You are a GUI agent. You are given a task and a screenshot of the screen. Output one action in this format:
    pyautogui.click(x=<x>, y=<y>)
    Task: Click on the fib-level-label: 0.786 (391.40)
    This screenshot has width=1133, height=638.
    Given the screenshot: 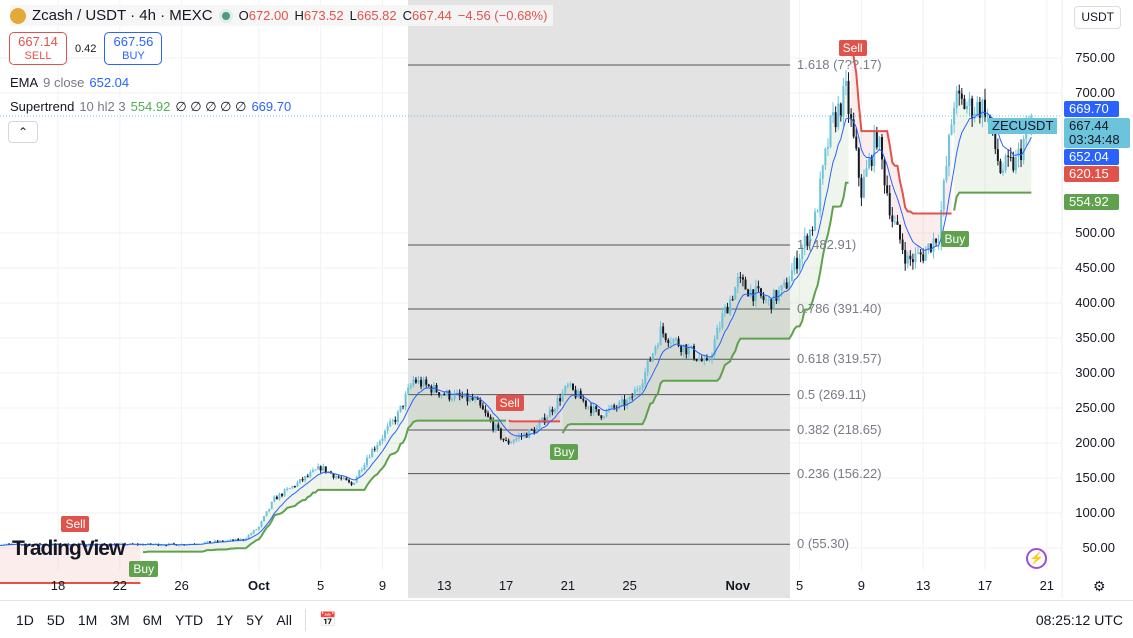 What is the action you would take?
    pyautogui.click(x=839, y=309)
    